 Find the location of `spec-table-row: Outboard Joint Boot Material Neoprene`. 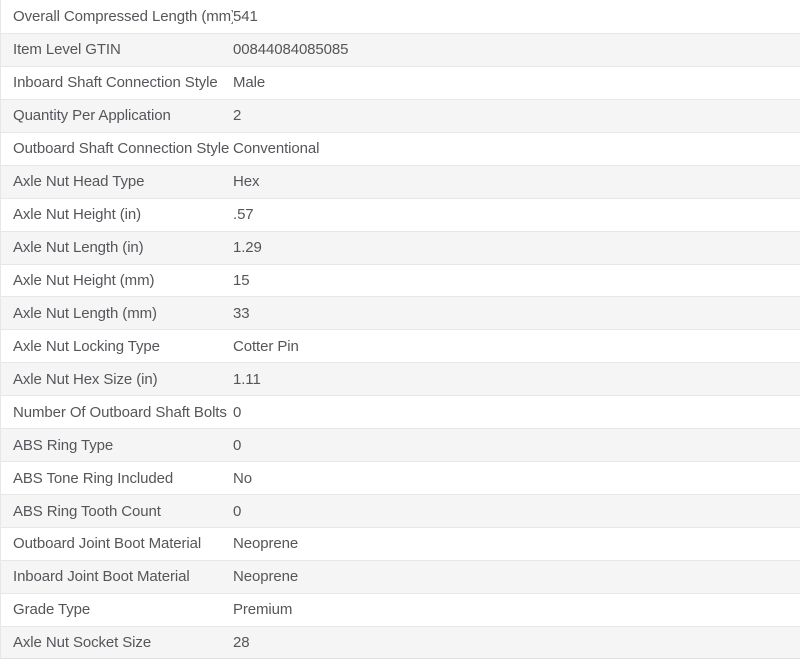

spec-table-row: Outboard Joint Boot Material Neoprene is located at coordinates (400, 543).